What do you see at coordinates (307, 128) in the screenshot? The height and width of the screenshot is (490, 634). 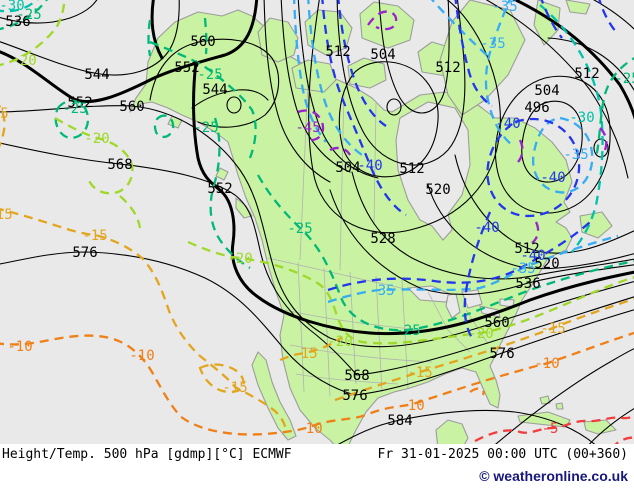 I see `temp-label--45: -45` at bounding box center [307, 128].